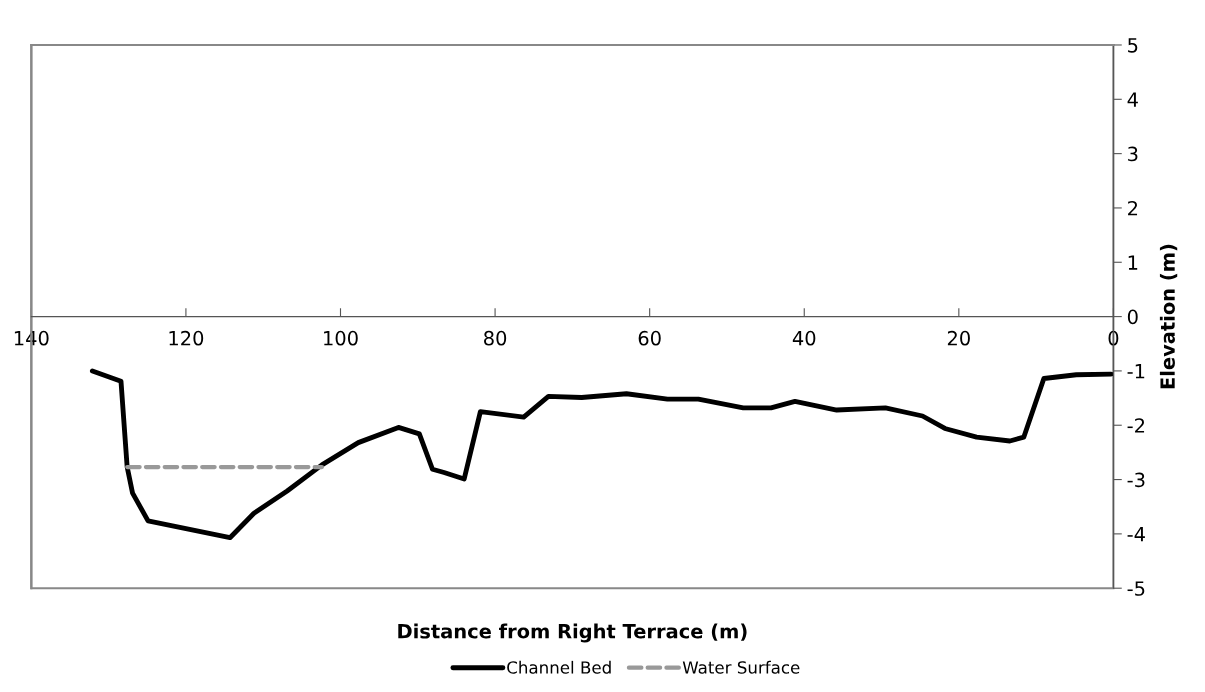 This screenshot has height=692, width=1205. I want to click on y-tick-label: 3, so click(1133, 154).